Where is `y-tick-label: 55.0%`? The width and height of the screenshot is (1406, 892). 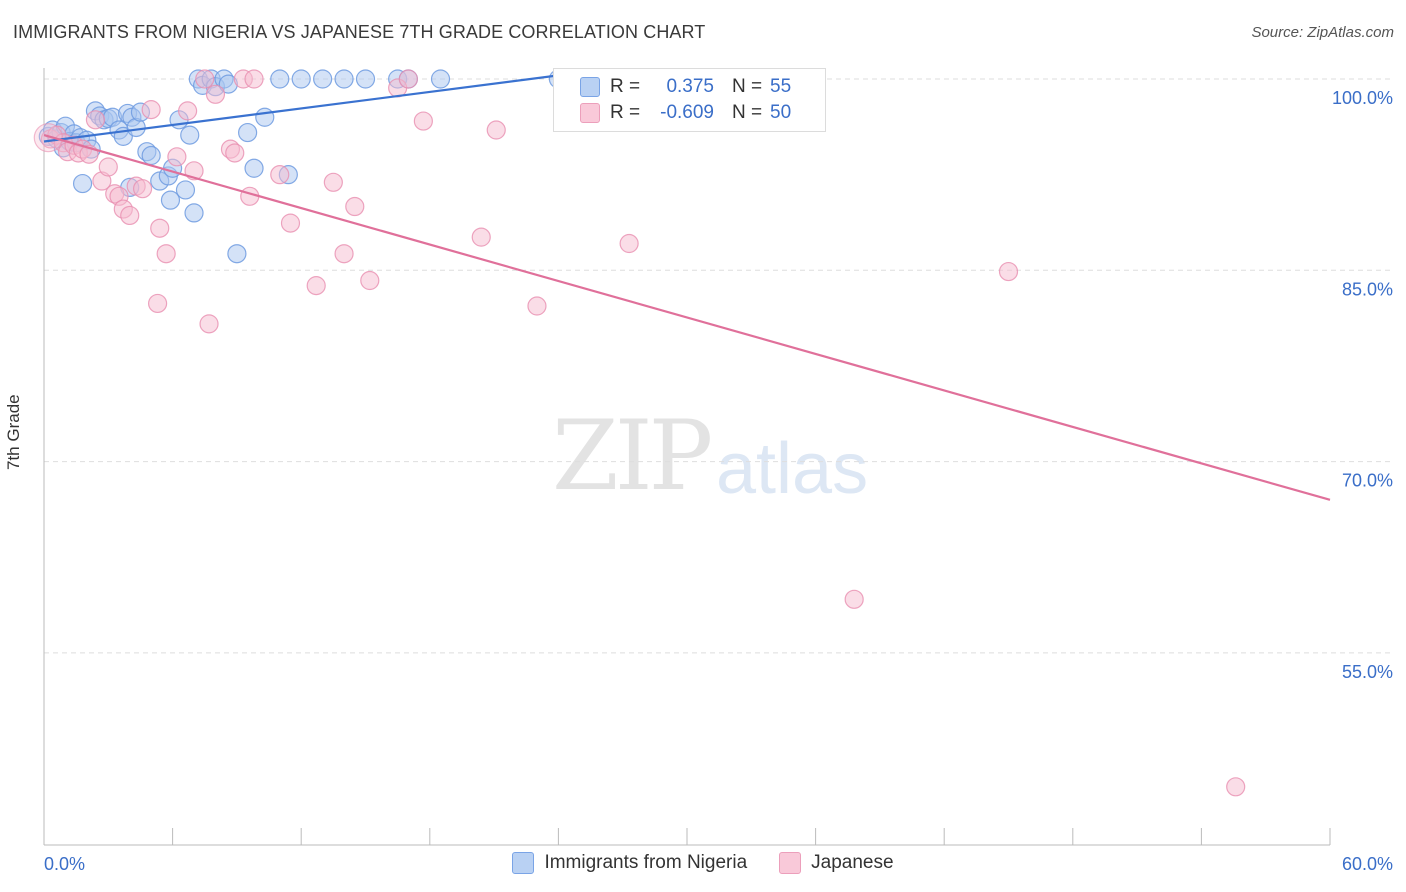 y-tick-label: 55.0% is located at coordinates (1367, 672).